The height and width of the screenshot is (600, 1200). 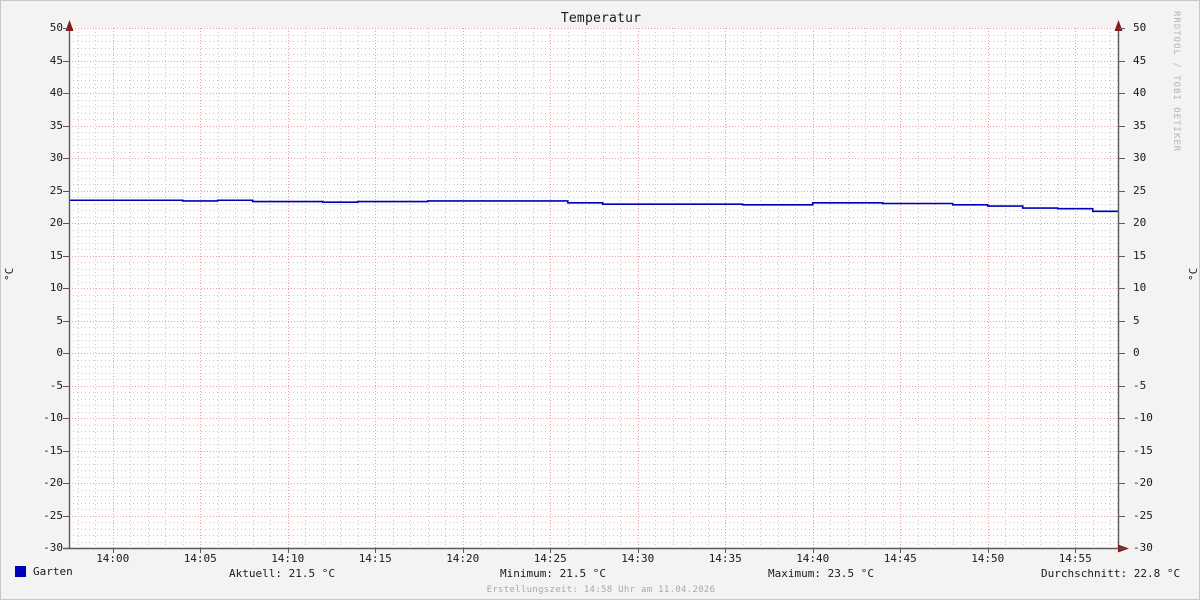 I want to click on stat-aktuell: Aktuell: 21.5 °C, so click(x=282, y=573).